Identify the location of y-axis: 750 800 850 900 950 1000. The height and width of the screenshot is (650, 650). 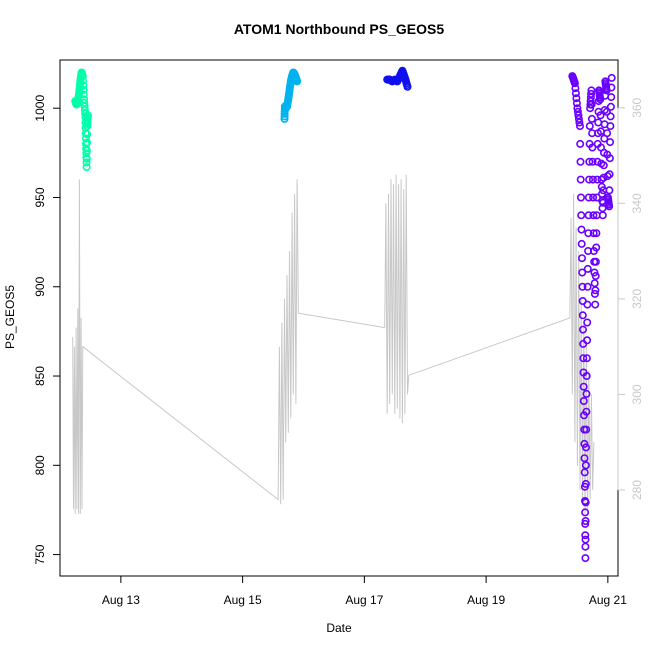
(47, 330).